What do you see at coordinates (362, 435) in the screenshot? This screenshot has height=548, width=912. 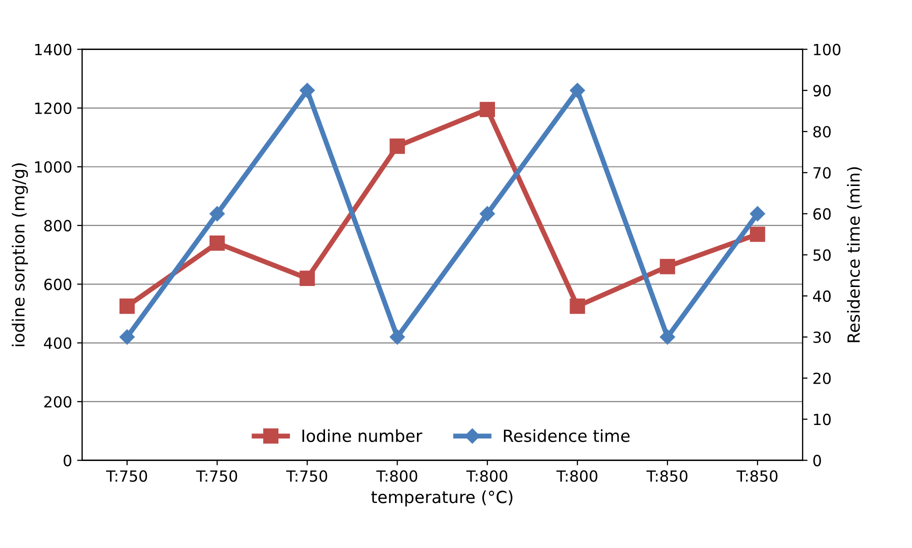 I see `legend-label: Iodine number` at bounding box center [362, 435].